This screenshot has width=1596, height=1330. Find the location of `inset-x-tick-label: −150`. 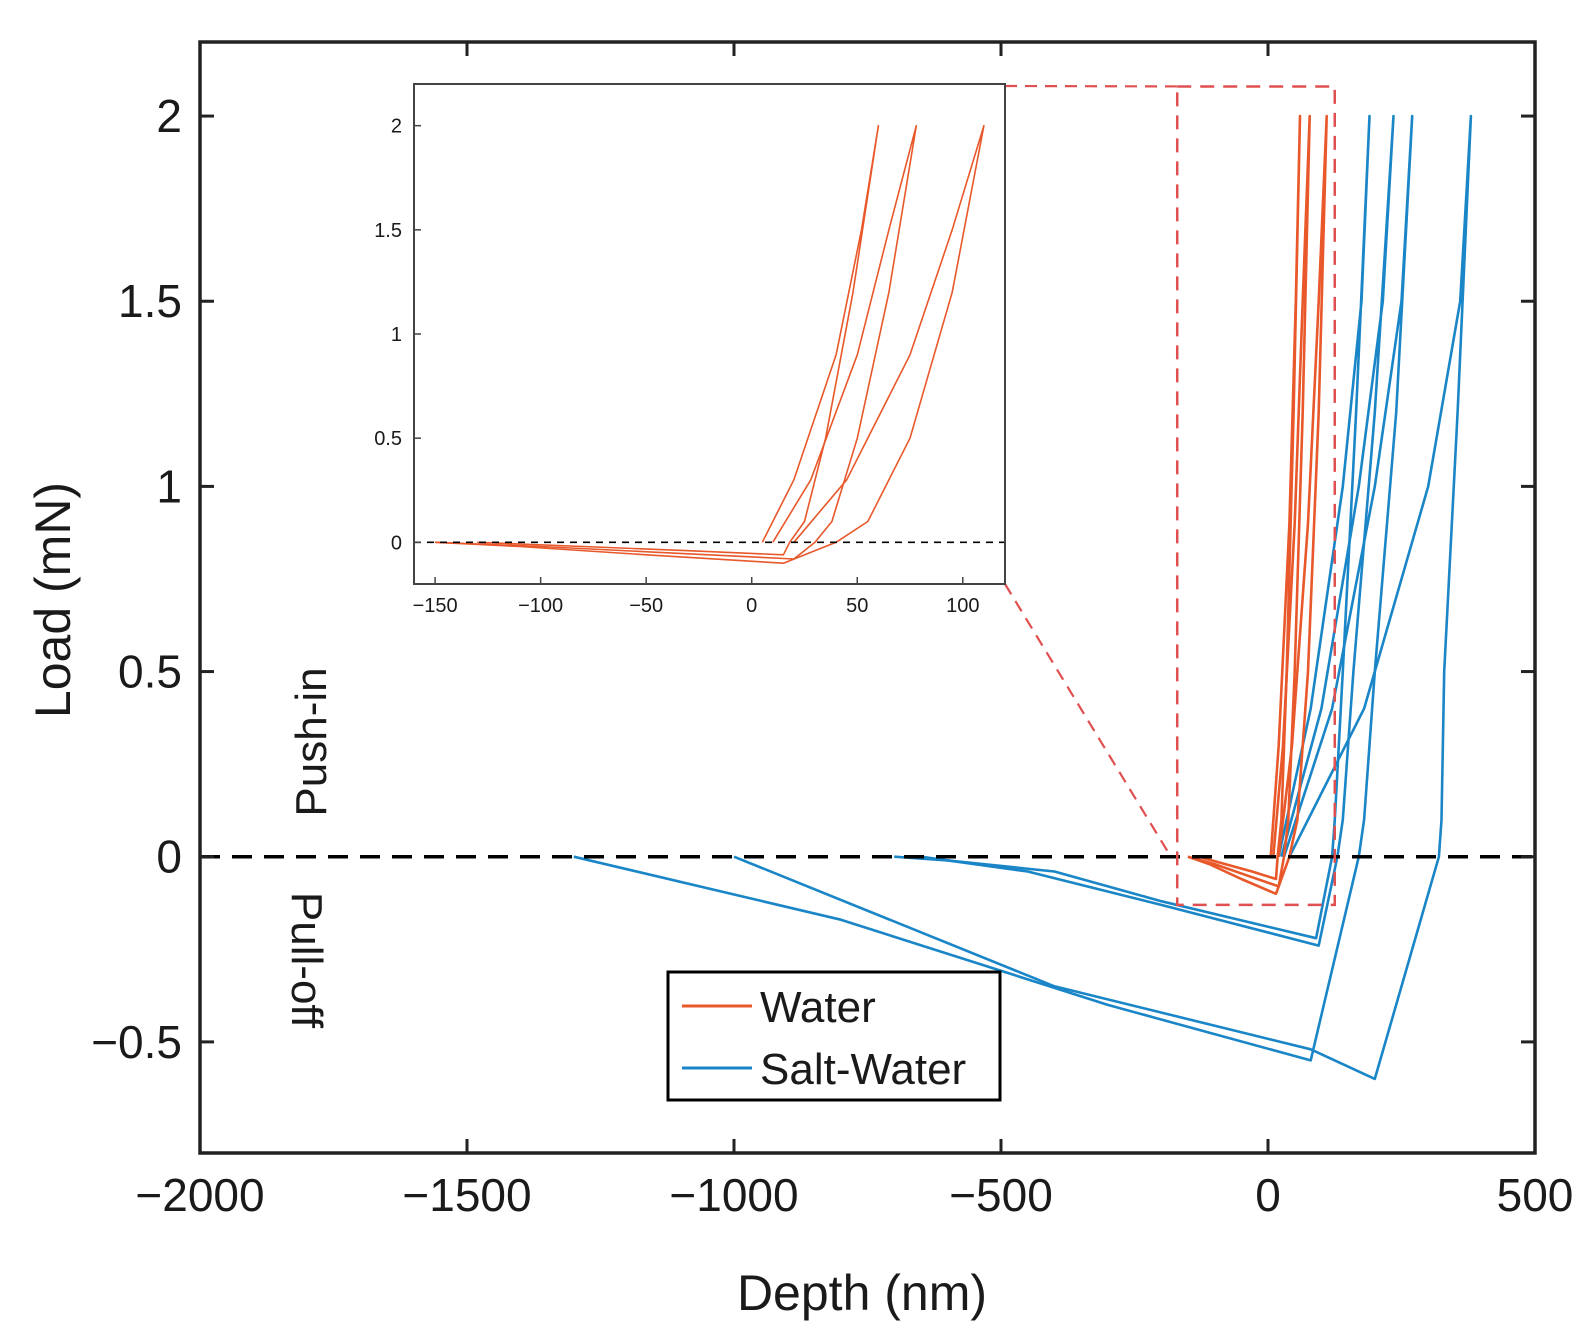

inset-x-tick-label: −150 is located at coordinates (435, 606).